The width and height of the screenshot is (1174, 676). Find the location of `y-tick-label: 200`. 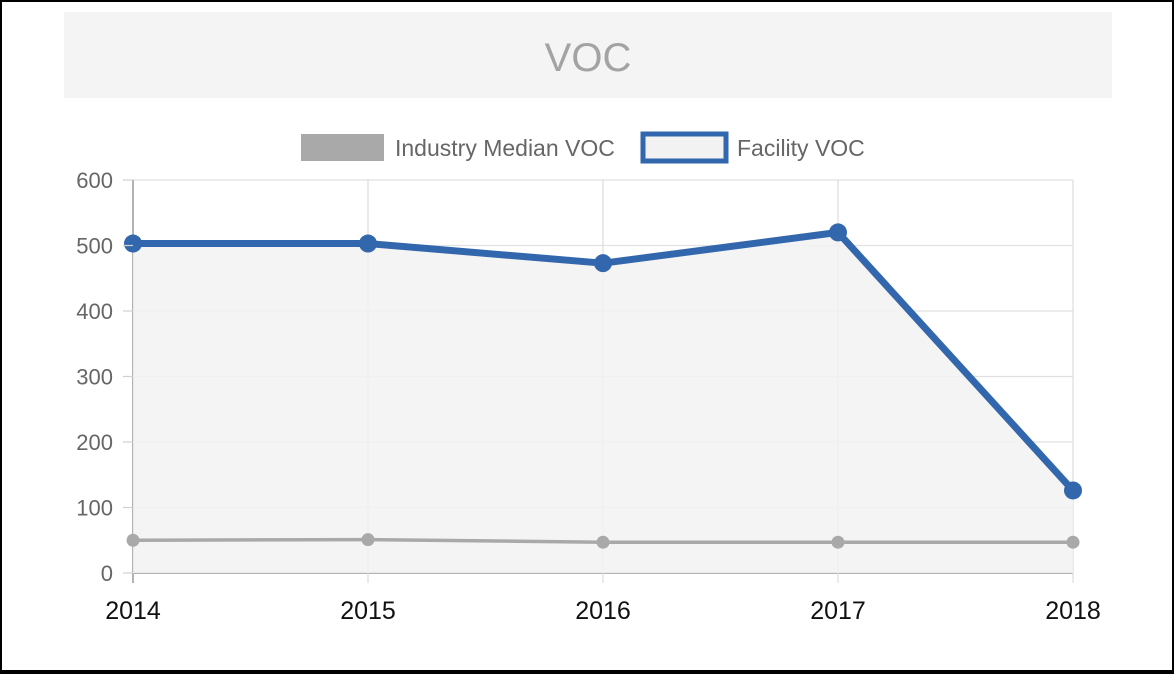

y-tick-label: 200 is located at coordinates (94, 442).